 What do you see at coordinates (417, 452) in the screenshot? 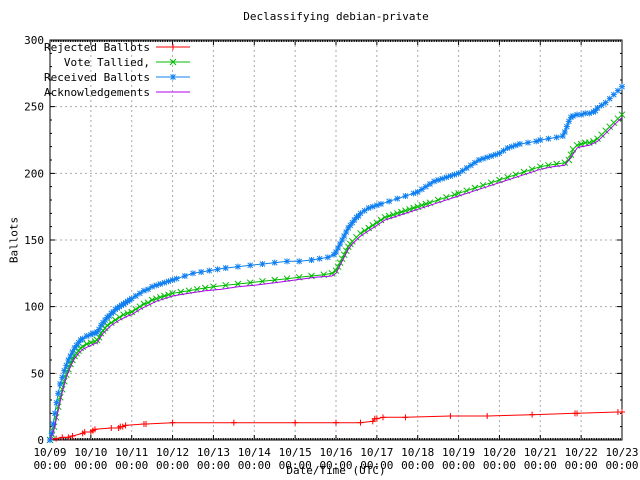
I see `x-tick-label-date: 10/18` at bounding box center [417, 452].